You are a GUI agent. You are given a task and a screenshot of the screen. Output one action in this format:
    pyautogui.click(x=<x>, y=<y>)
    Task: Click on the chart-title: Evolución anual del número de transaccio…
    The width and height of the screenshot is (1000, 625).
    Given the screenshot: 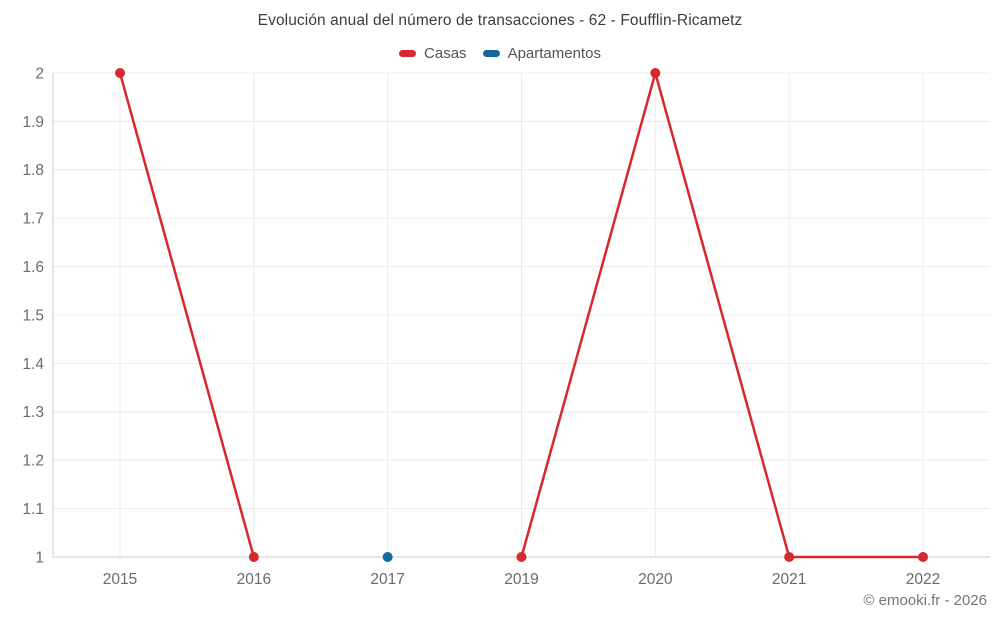 What is the action you would take?
    pyautogui.click(x=500, y=20)
    